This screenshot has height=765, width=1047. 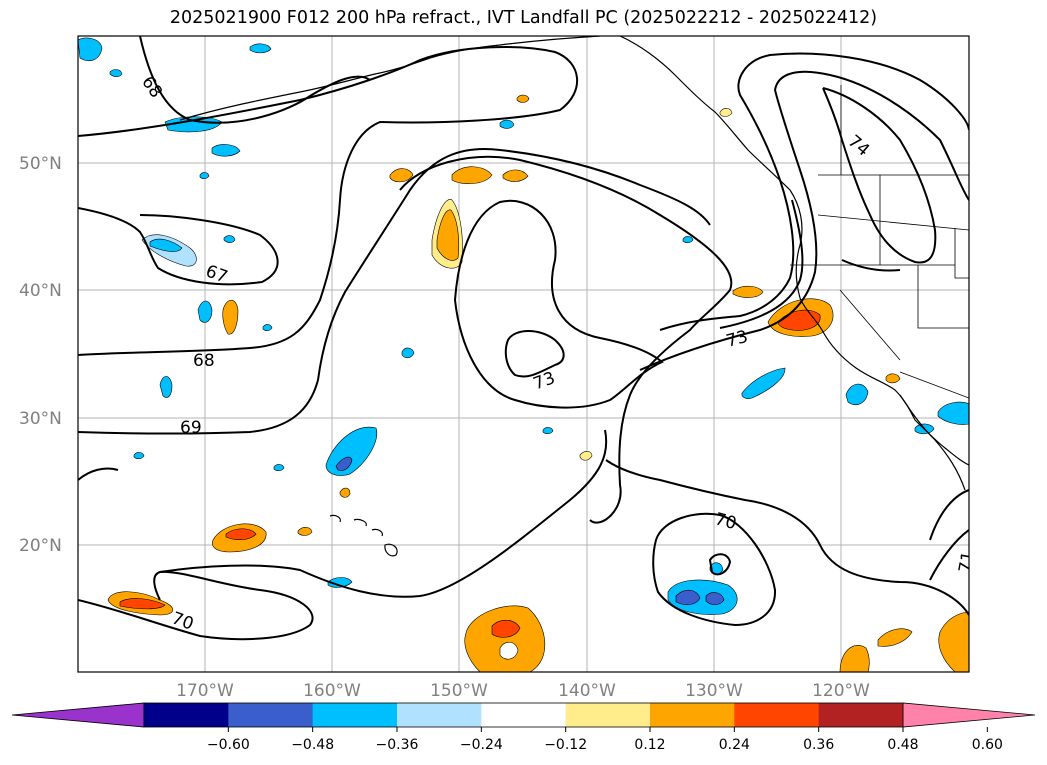 I want to click on colorbar-tick-label: 0.24, so click(x=734, y=745).